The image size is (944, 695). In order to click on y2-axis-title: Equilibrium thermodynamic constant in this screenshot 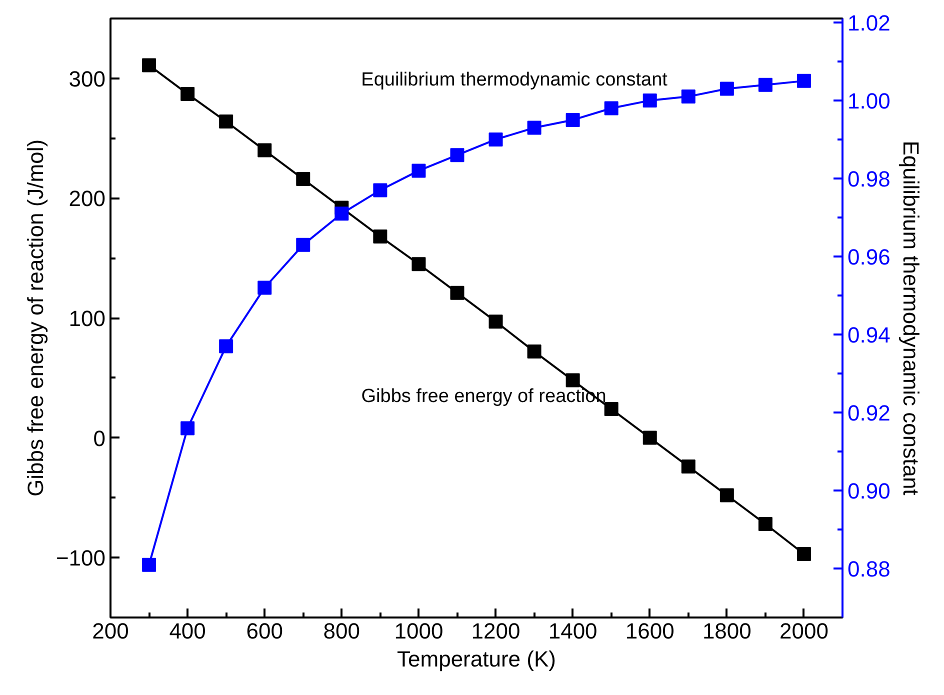, I will do `click(911, 318)`.